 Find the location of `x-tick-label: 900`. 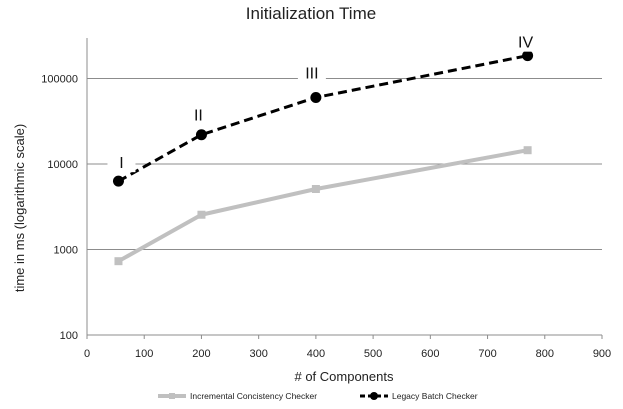

x-tick-label: 900 is located at coordinates (602, 354).